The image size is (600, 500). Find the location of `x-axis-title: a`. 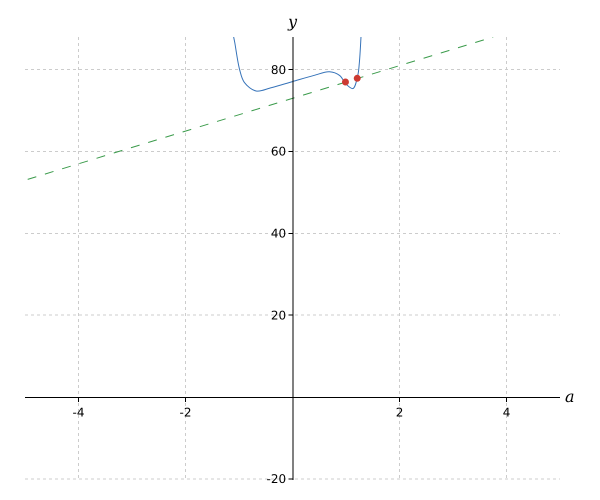

x-axis-title: a is located at coordinates (570, 396).